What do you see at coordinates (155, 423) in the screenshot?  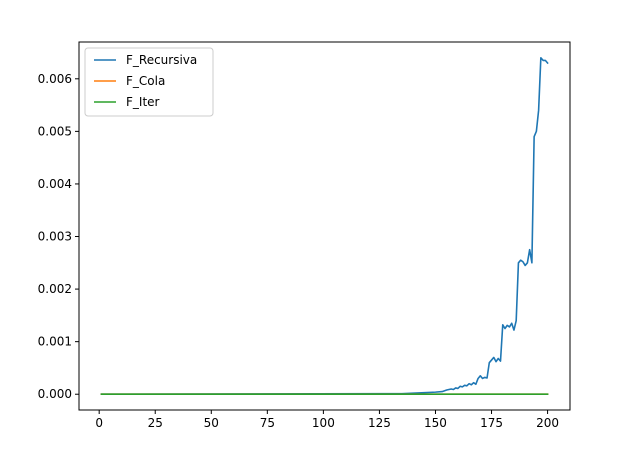 I see `x-tick-label: 25` at bounding box center [155, 423].